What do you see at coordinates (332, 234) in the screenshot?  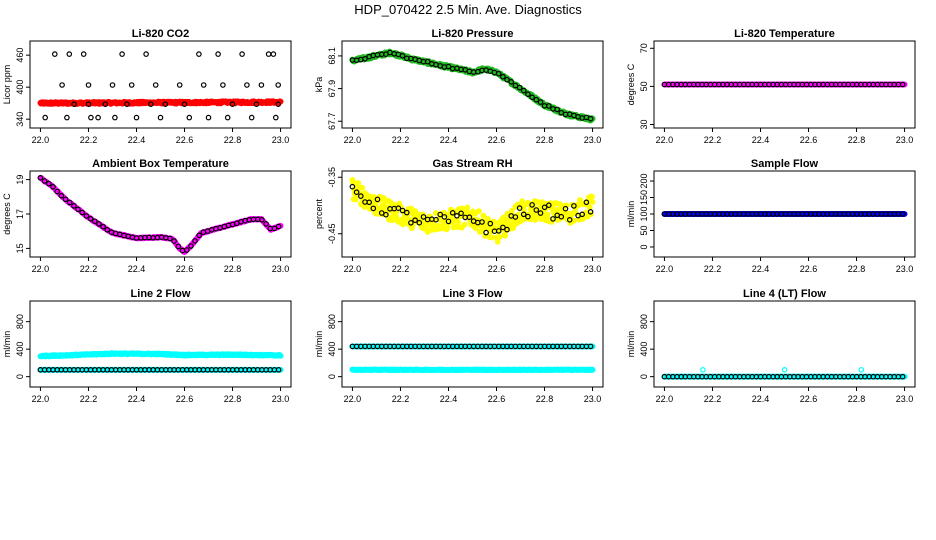 I see `y-tick-label: -0.45` at bounding box center [332, 234].